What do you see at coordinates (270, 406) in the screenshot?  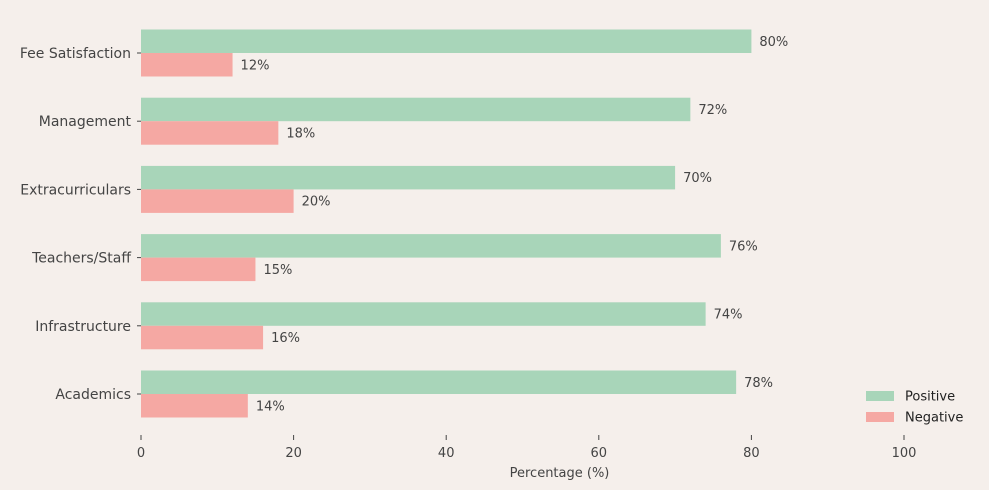 I see `data-label: 14%` at bounding box center [270, 406].